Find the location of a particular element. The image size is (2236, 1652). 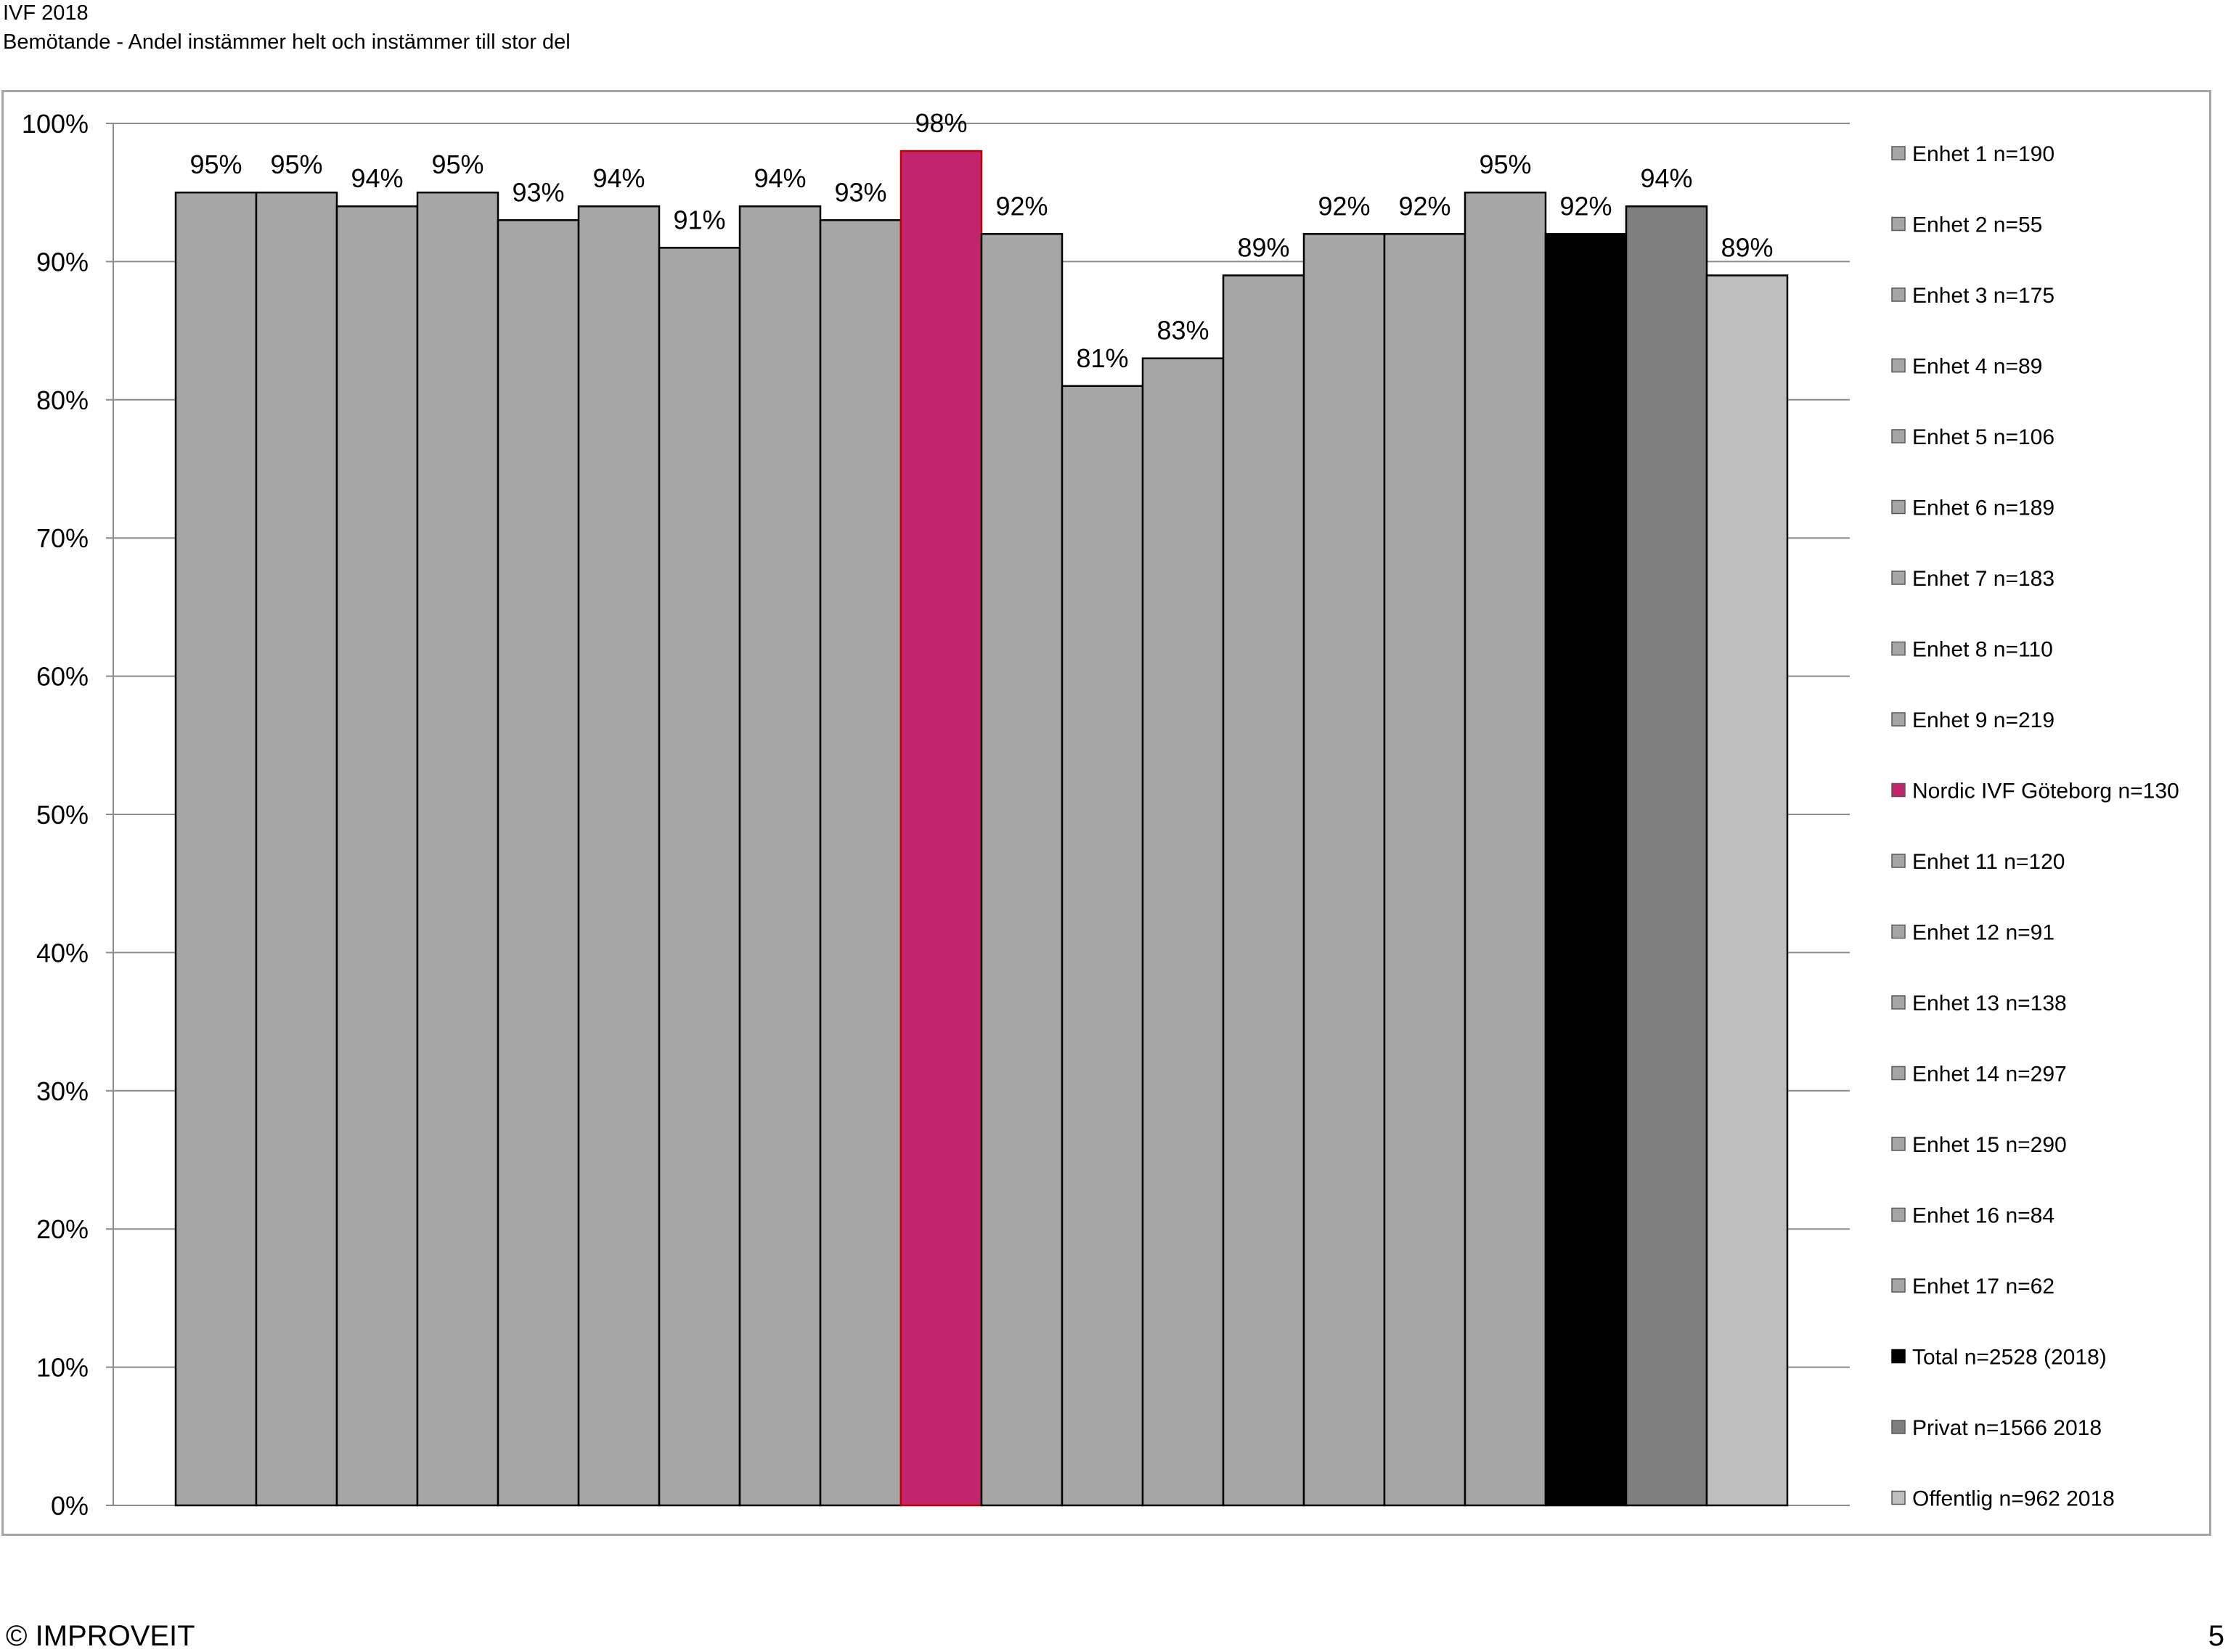

y-tick-label: 70% is located at coordinates (62, 538).